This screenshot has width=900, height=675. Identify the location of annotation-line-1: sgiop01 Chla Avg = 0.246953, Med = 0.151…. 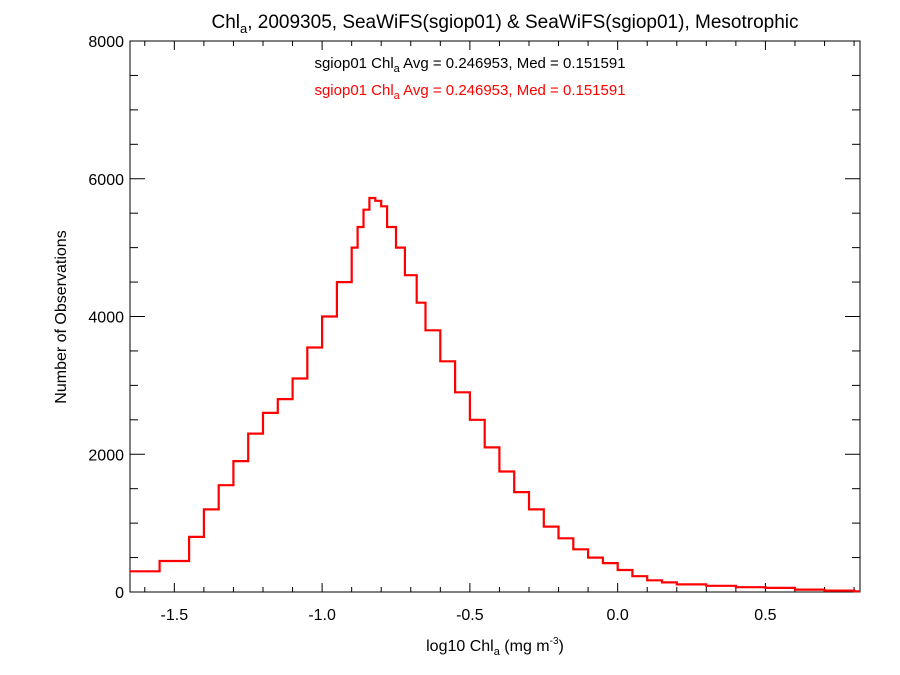
(469, 65).